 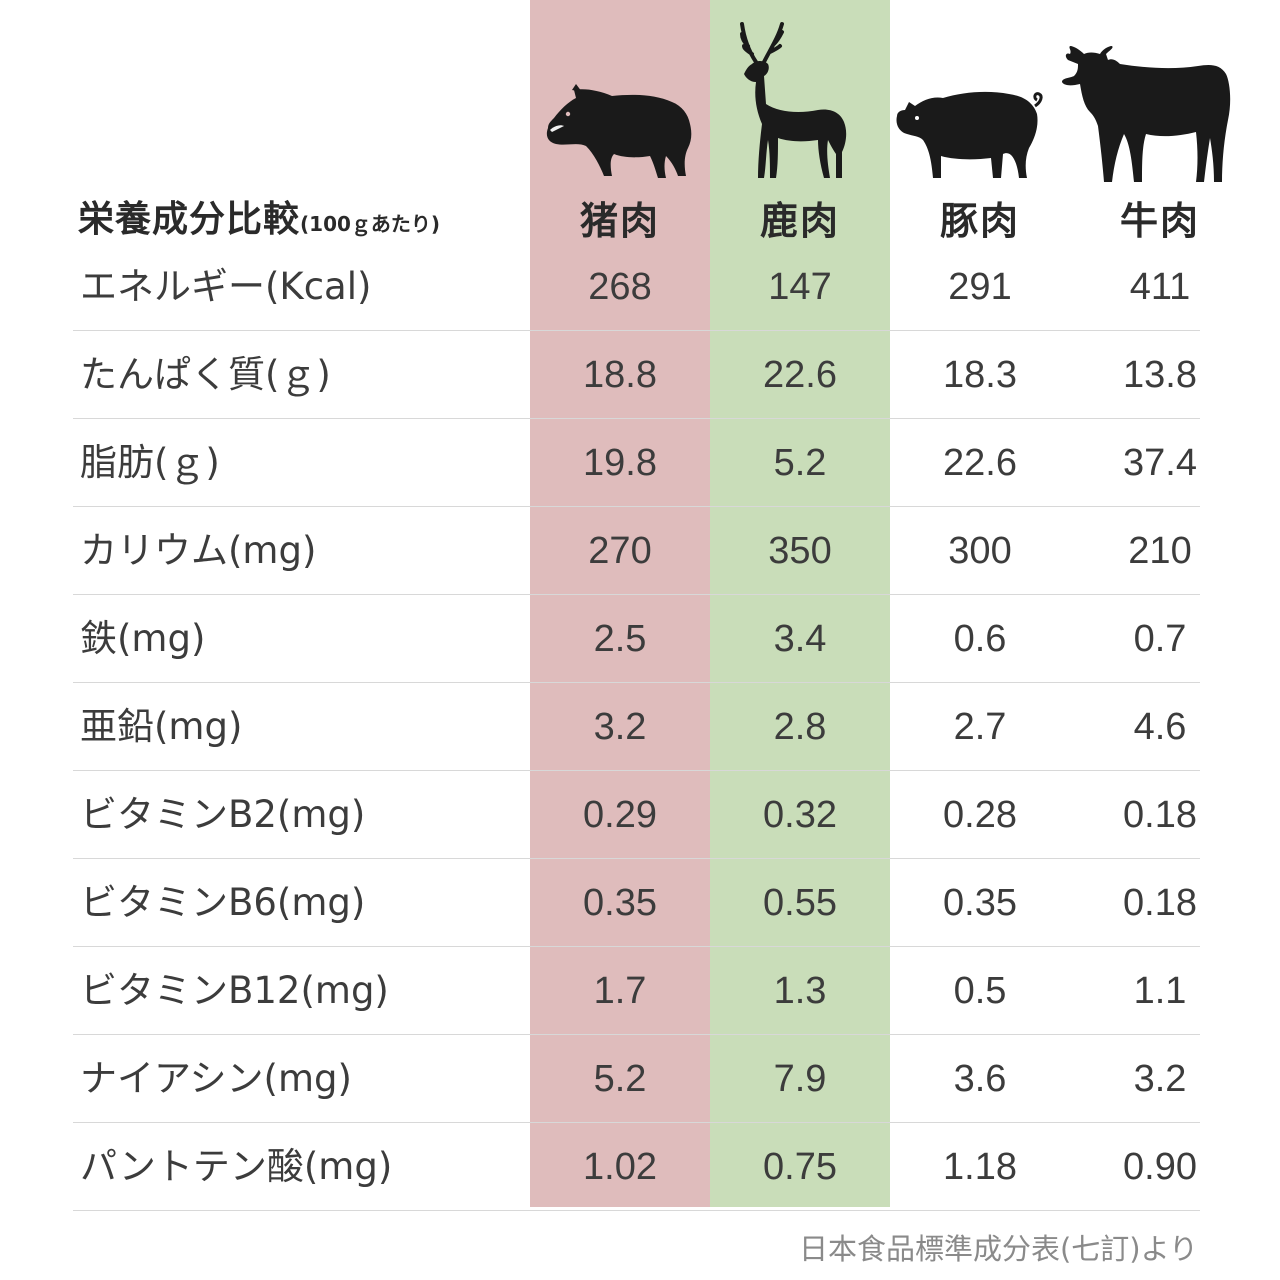 What do you see at coordinates (620, 815) in the screenshot?
I see `value-cell: 0.29` at bounding box center [620, 815].